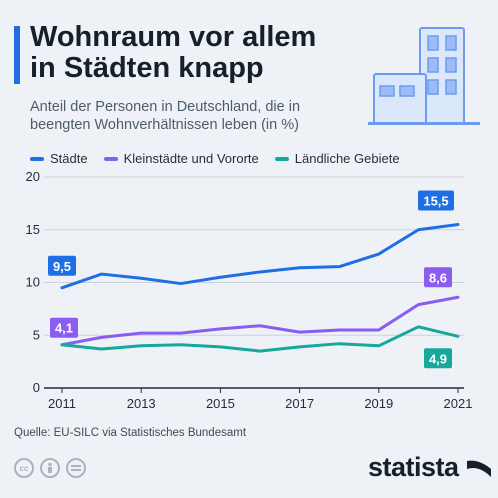 The width and height of the screenshot is (498, 498). I want to click on legend-item-laendlich: Ländliche Gebiete, so click(337, 158).